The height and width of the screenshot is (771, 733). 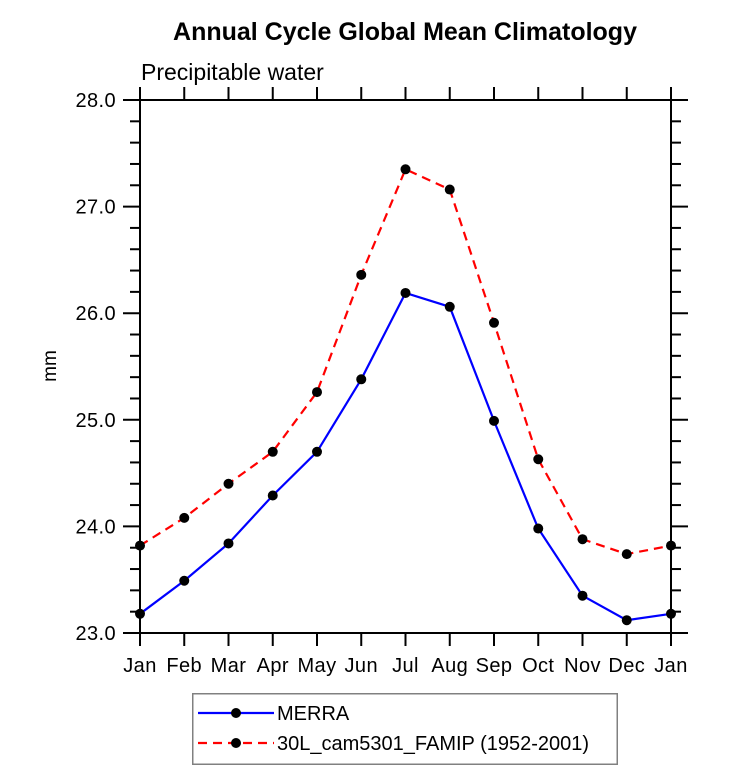 I want to click on legend-label-famip: 30L_cam5301_FAMIP (1952-2001), so click(x=433, y=744).